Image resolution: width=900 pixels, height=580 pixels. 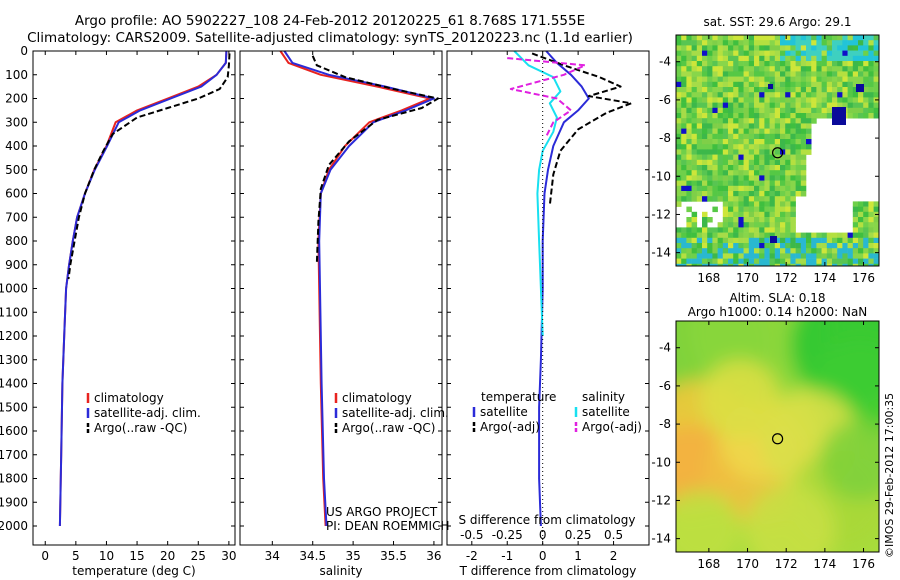 What do you see at coordinates (665, 424) in the screenshot?
I see `map-y-tick-label: -8` at bounding box center [665, 424].